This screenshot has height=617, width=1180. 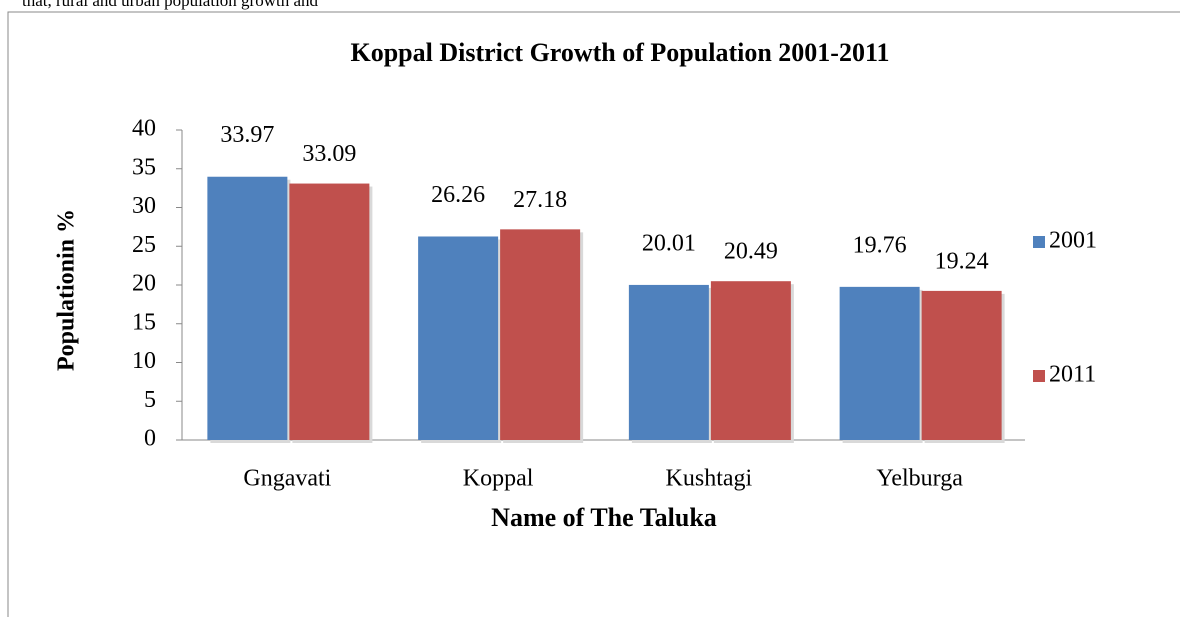 I want to click on data-label: 20.49, so click(x=751, y=252).